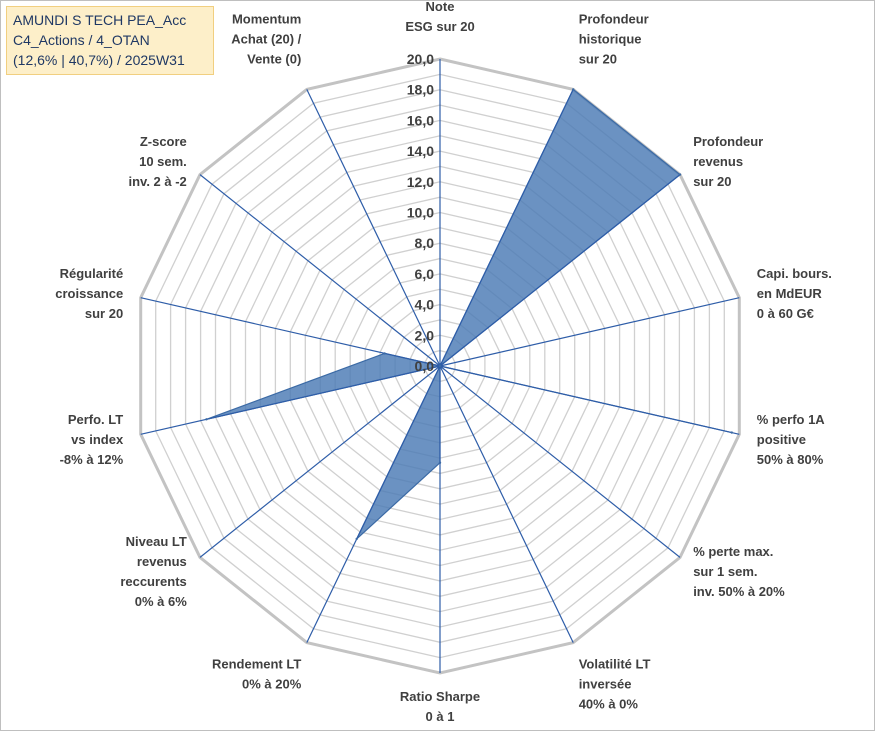 The height and width of the screenshot is (731, 875). I want to click on axis-label: % perfo 1A positive 50% à 80%, so click(791, 439).